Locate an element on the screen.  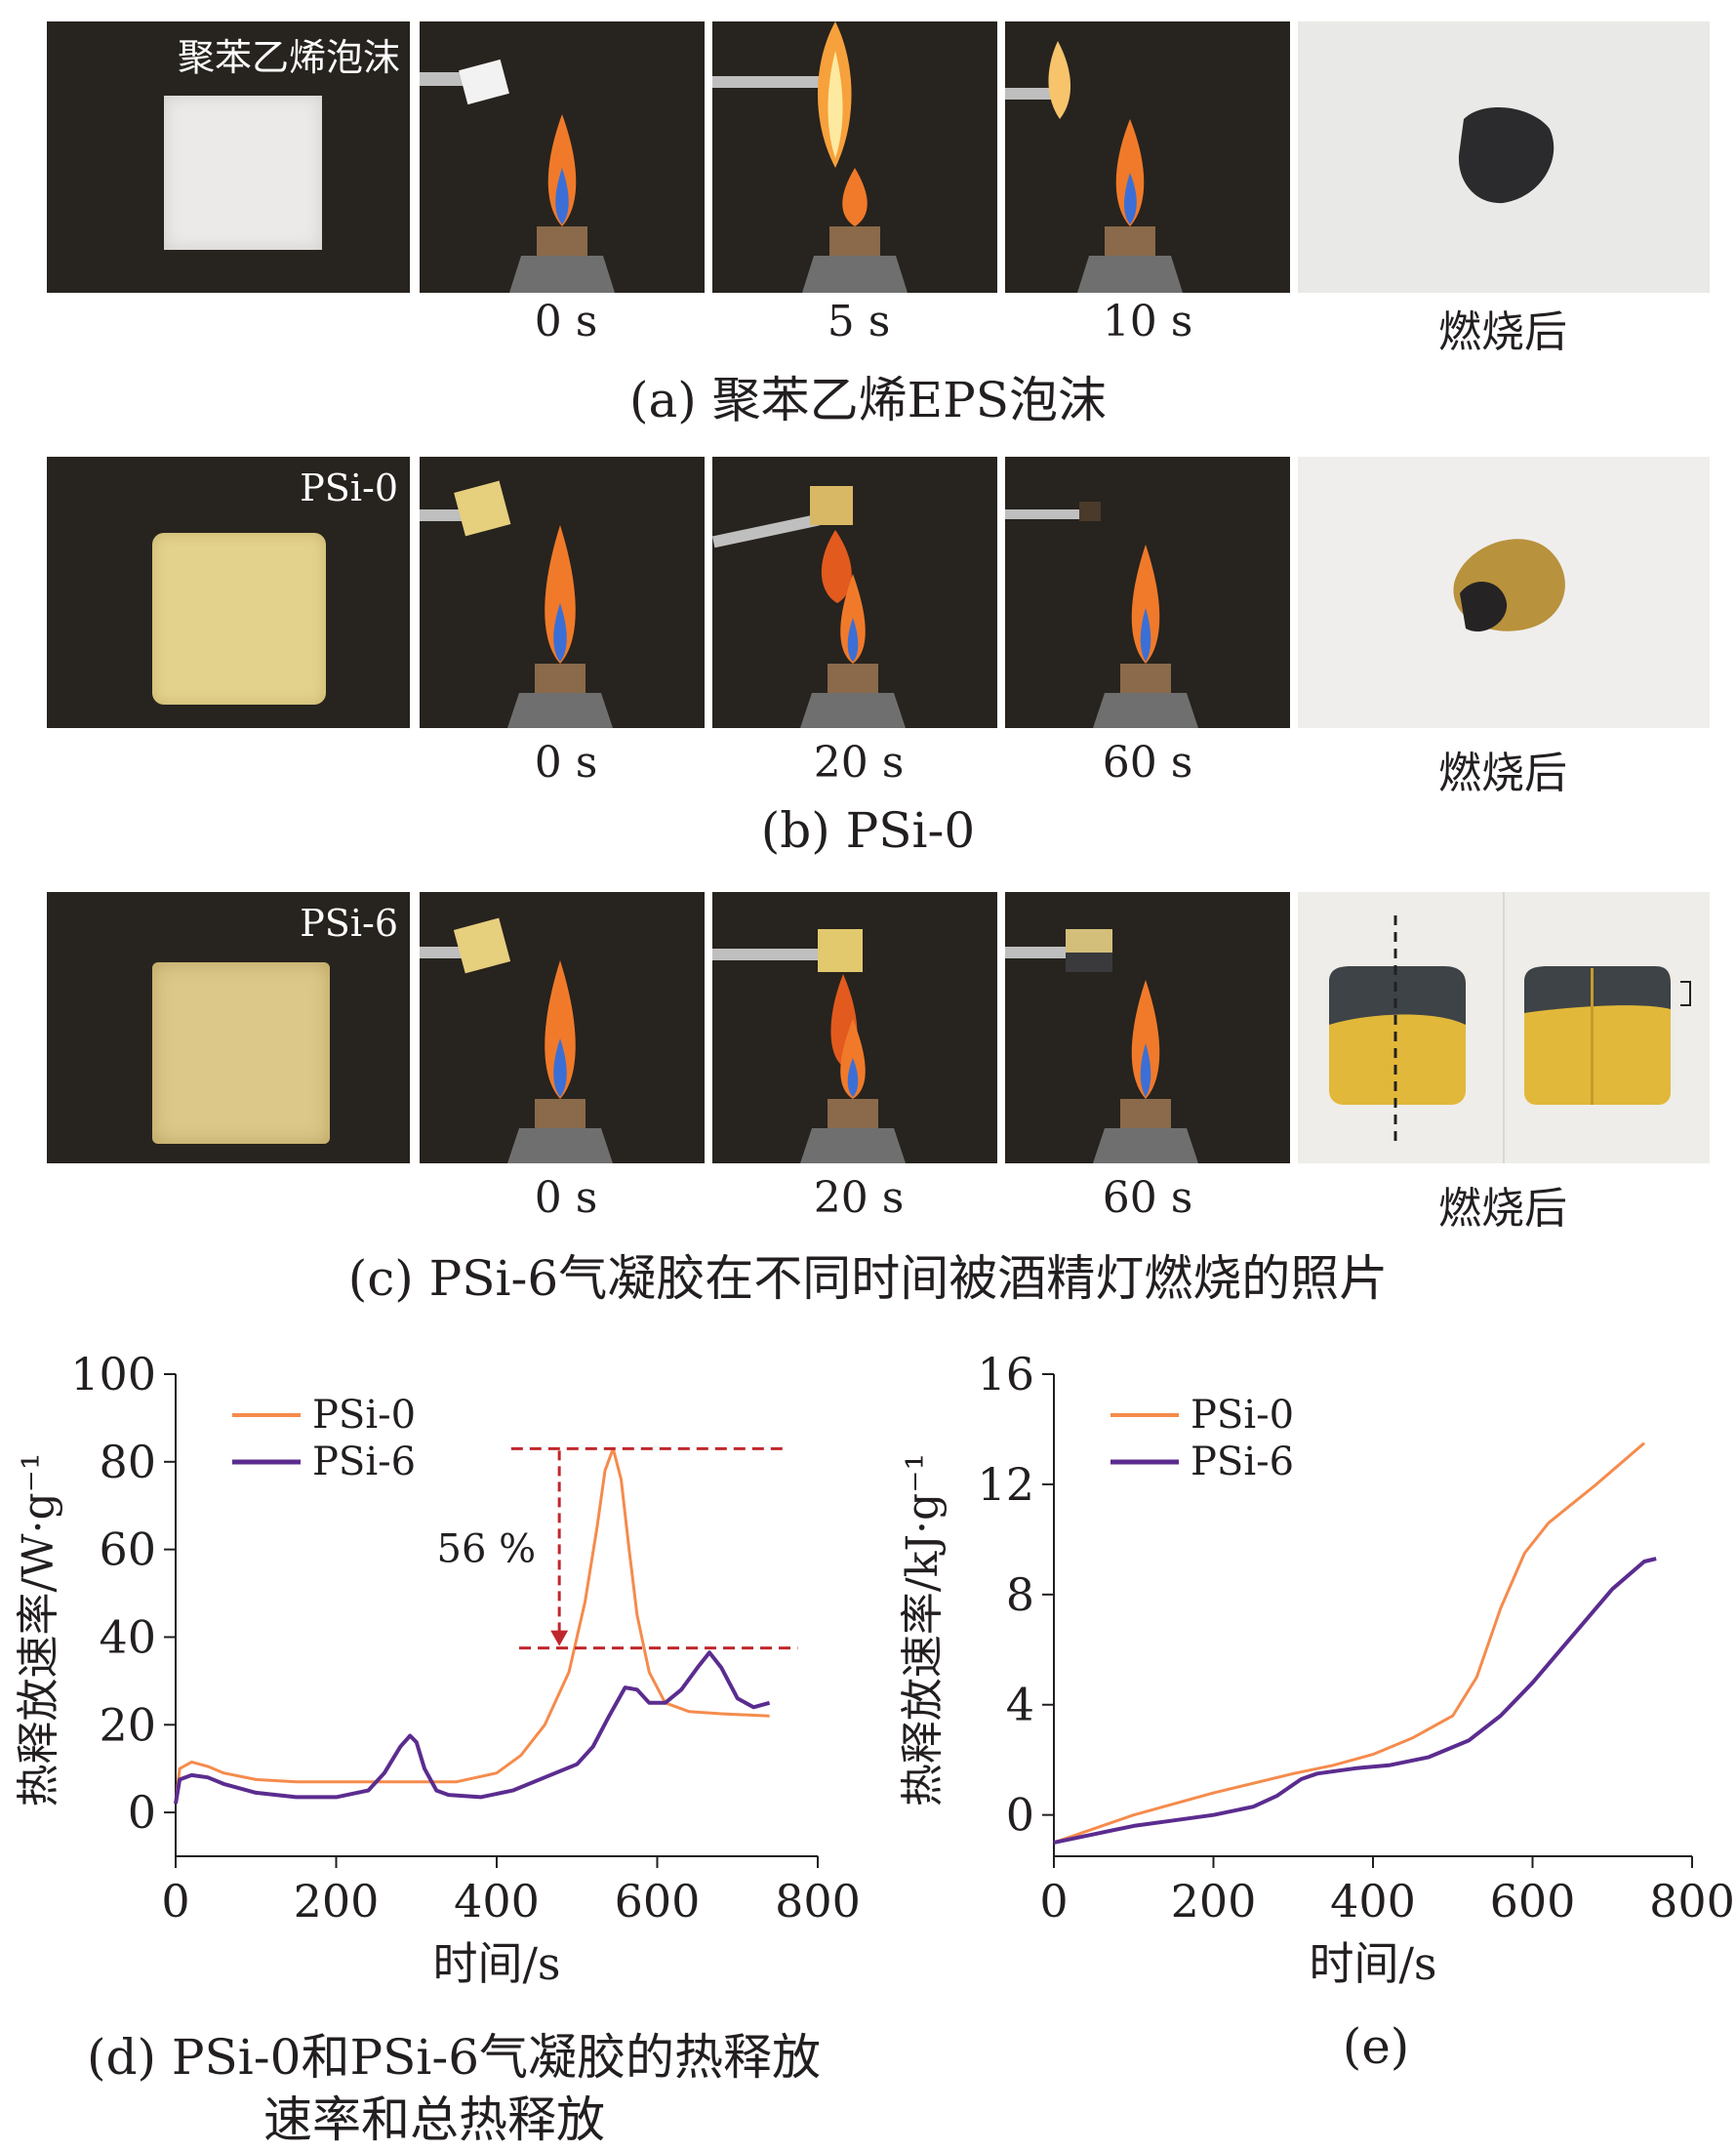
after-photo-c is located at coordinates (1504, 1027).